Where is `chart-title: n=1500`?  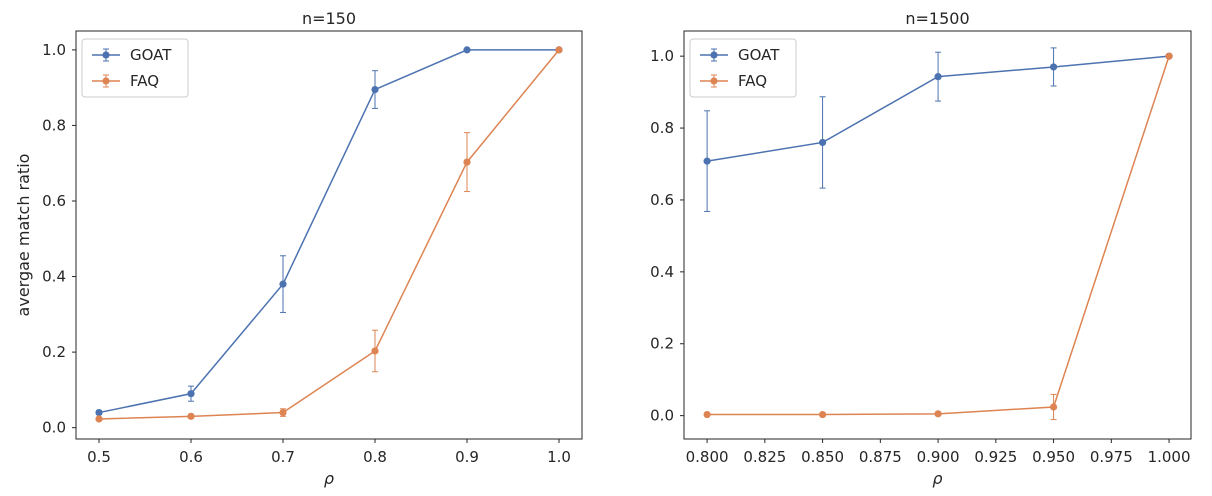 chart-title: n=1500 is located at coordinates (937, 18).